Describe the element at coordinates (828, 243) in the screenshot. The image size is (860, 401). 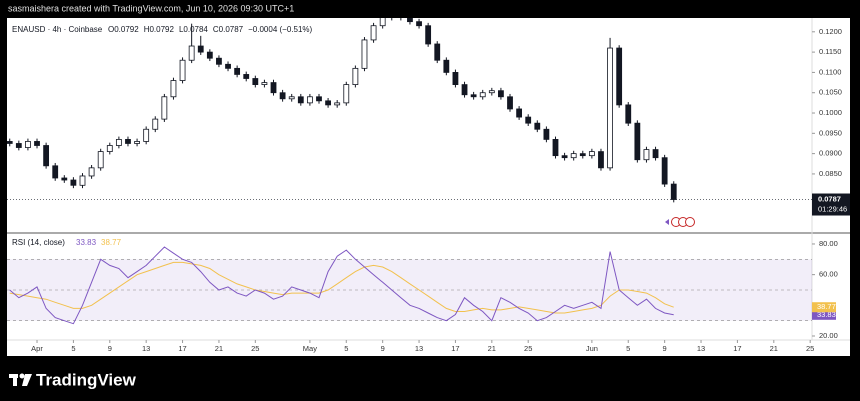
I see `y-tick-label: 80.00` at that location.